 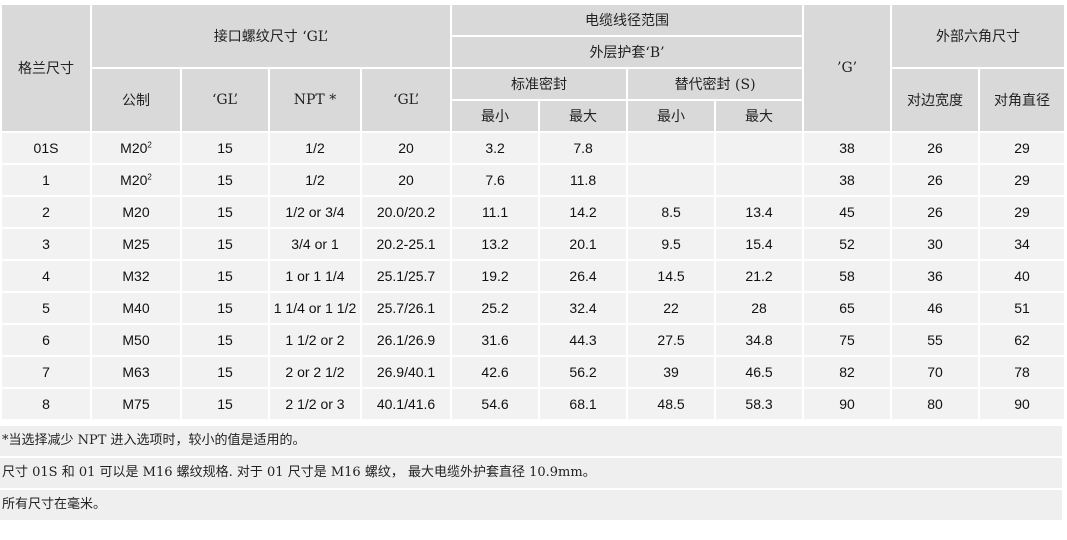 I want to click on cell-gl1: 15, so click(x=225, y=404).